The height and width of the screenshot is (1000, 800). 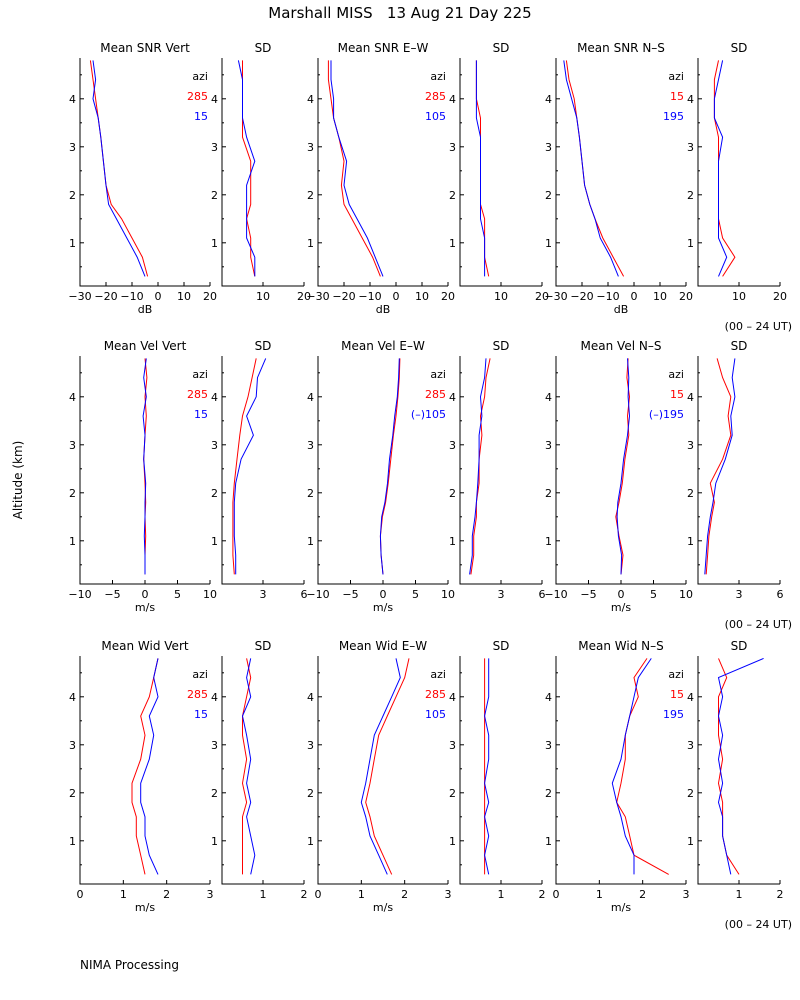 I want to click on x-tick-label: −20, so click(x=581, y=296).